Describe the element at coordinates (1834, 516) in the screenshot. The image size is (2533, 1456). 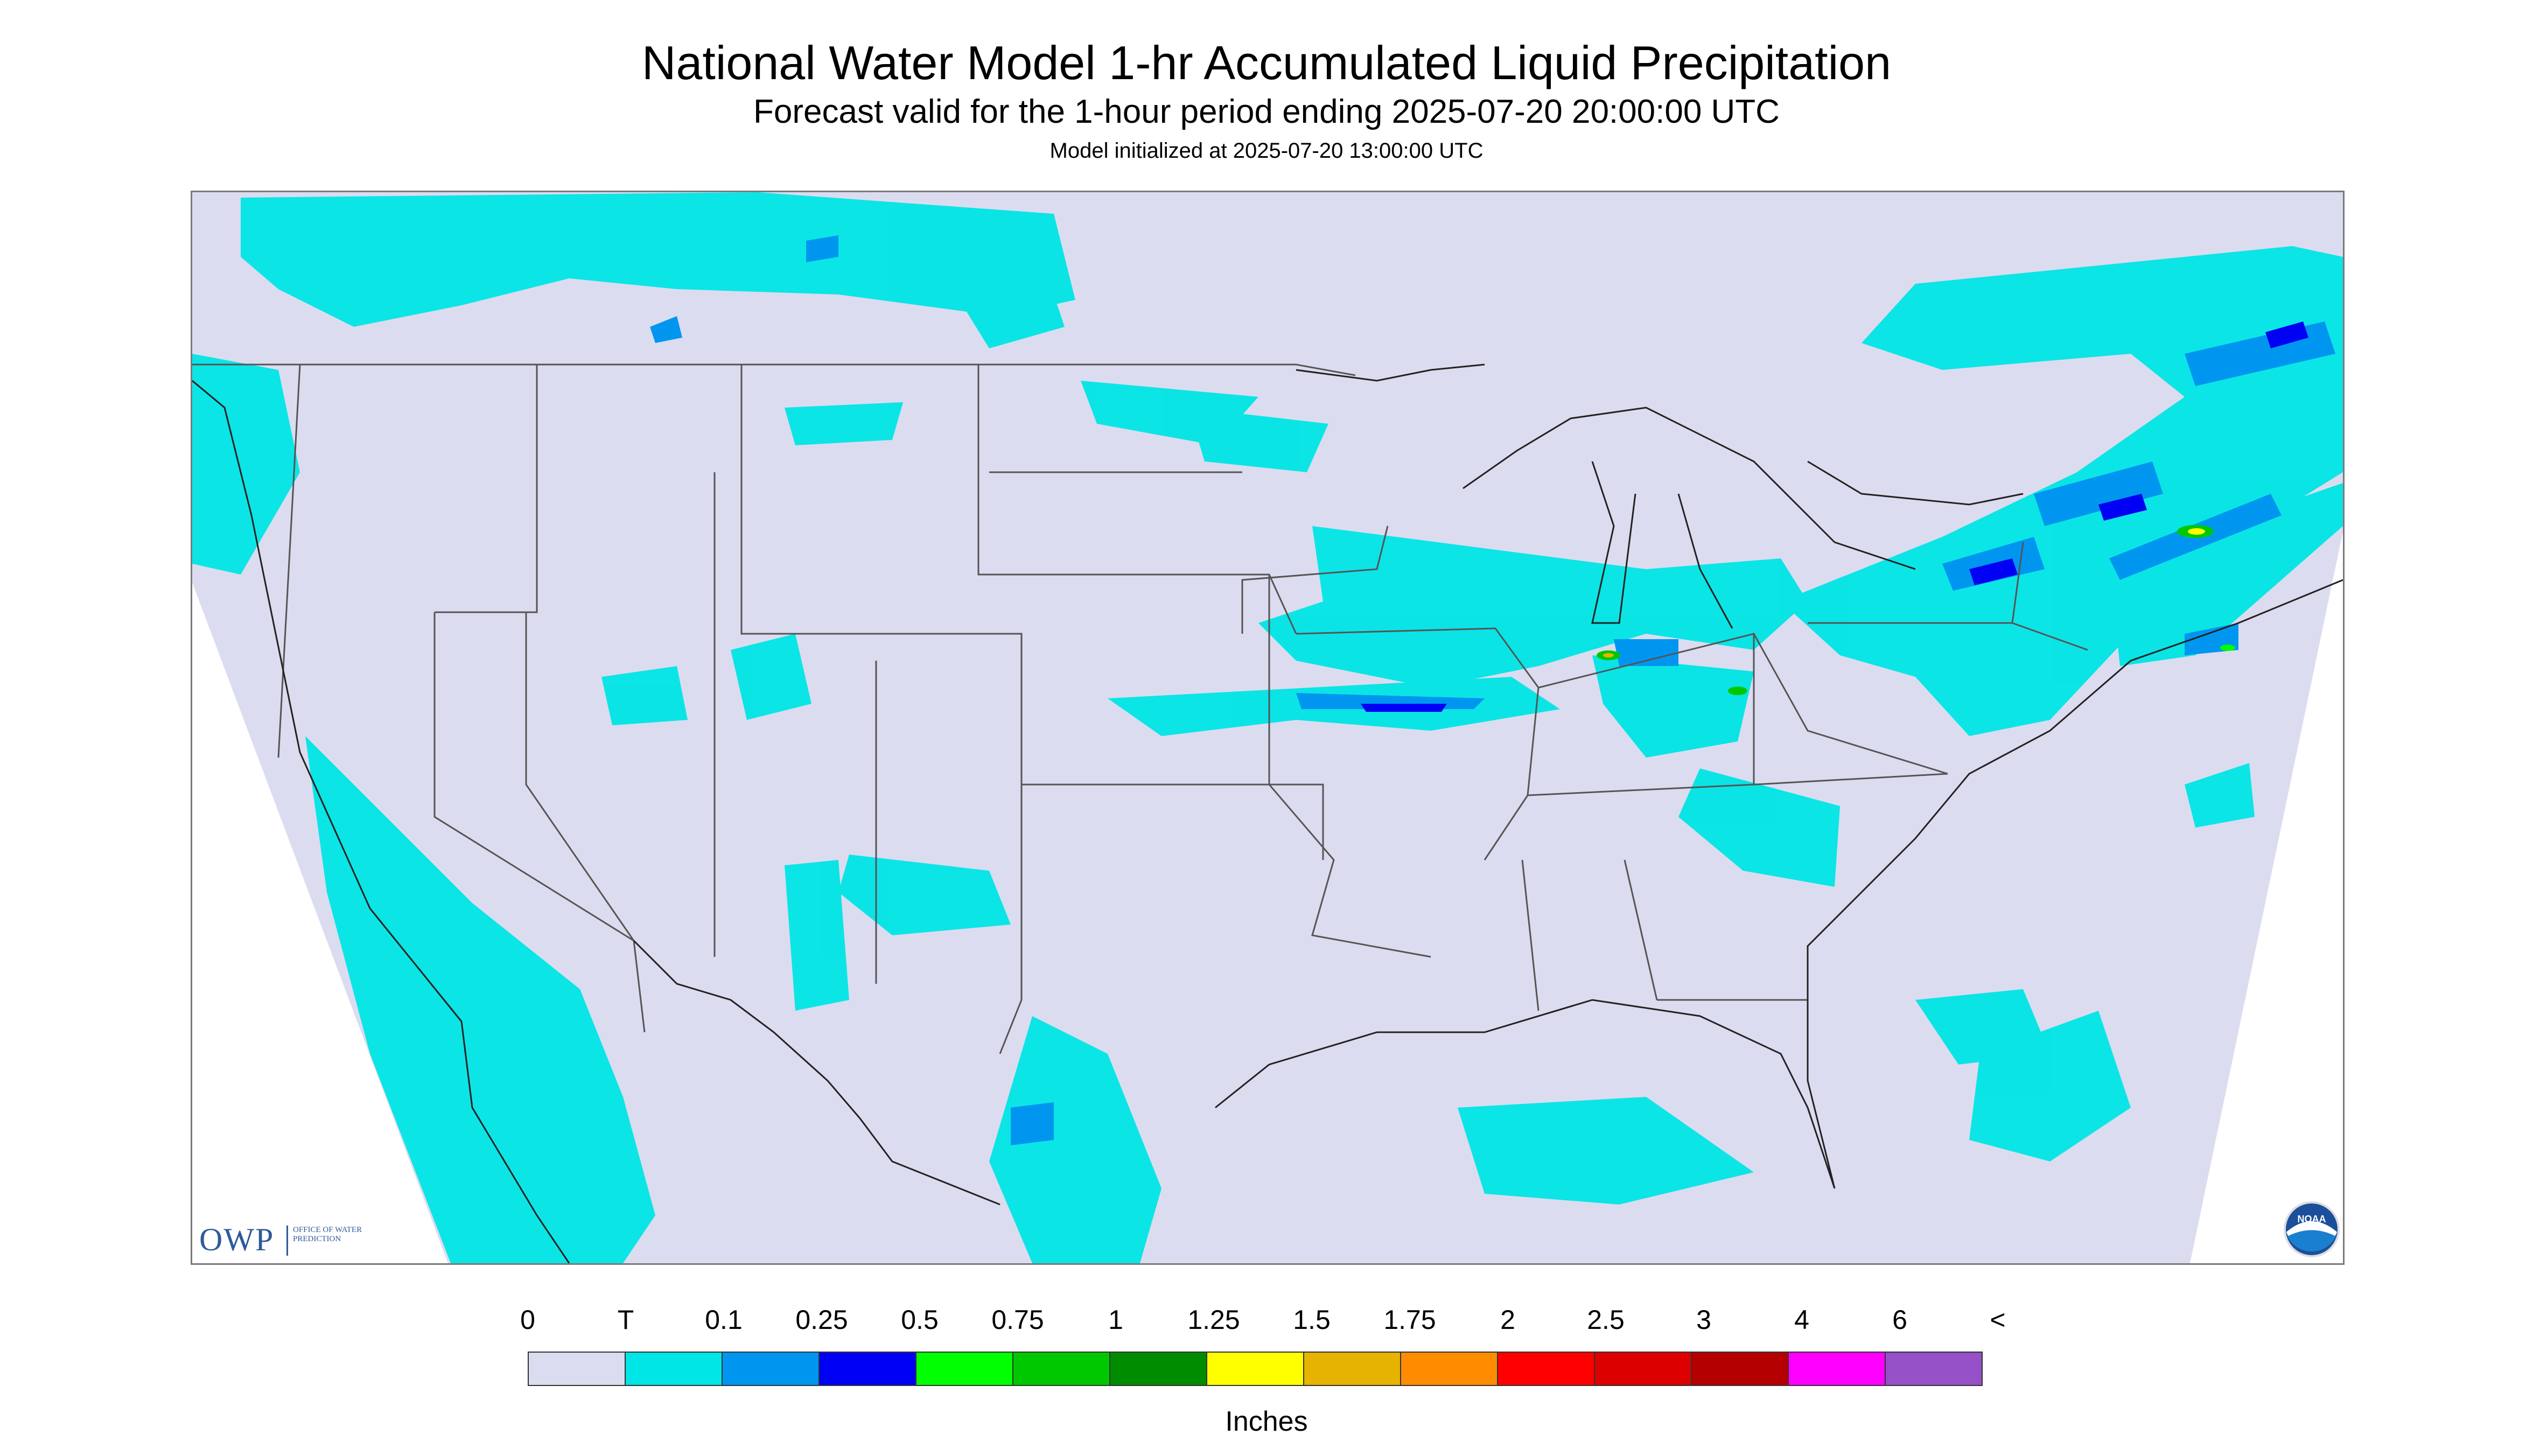
I see `precip-heavy-cells` at that location.